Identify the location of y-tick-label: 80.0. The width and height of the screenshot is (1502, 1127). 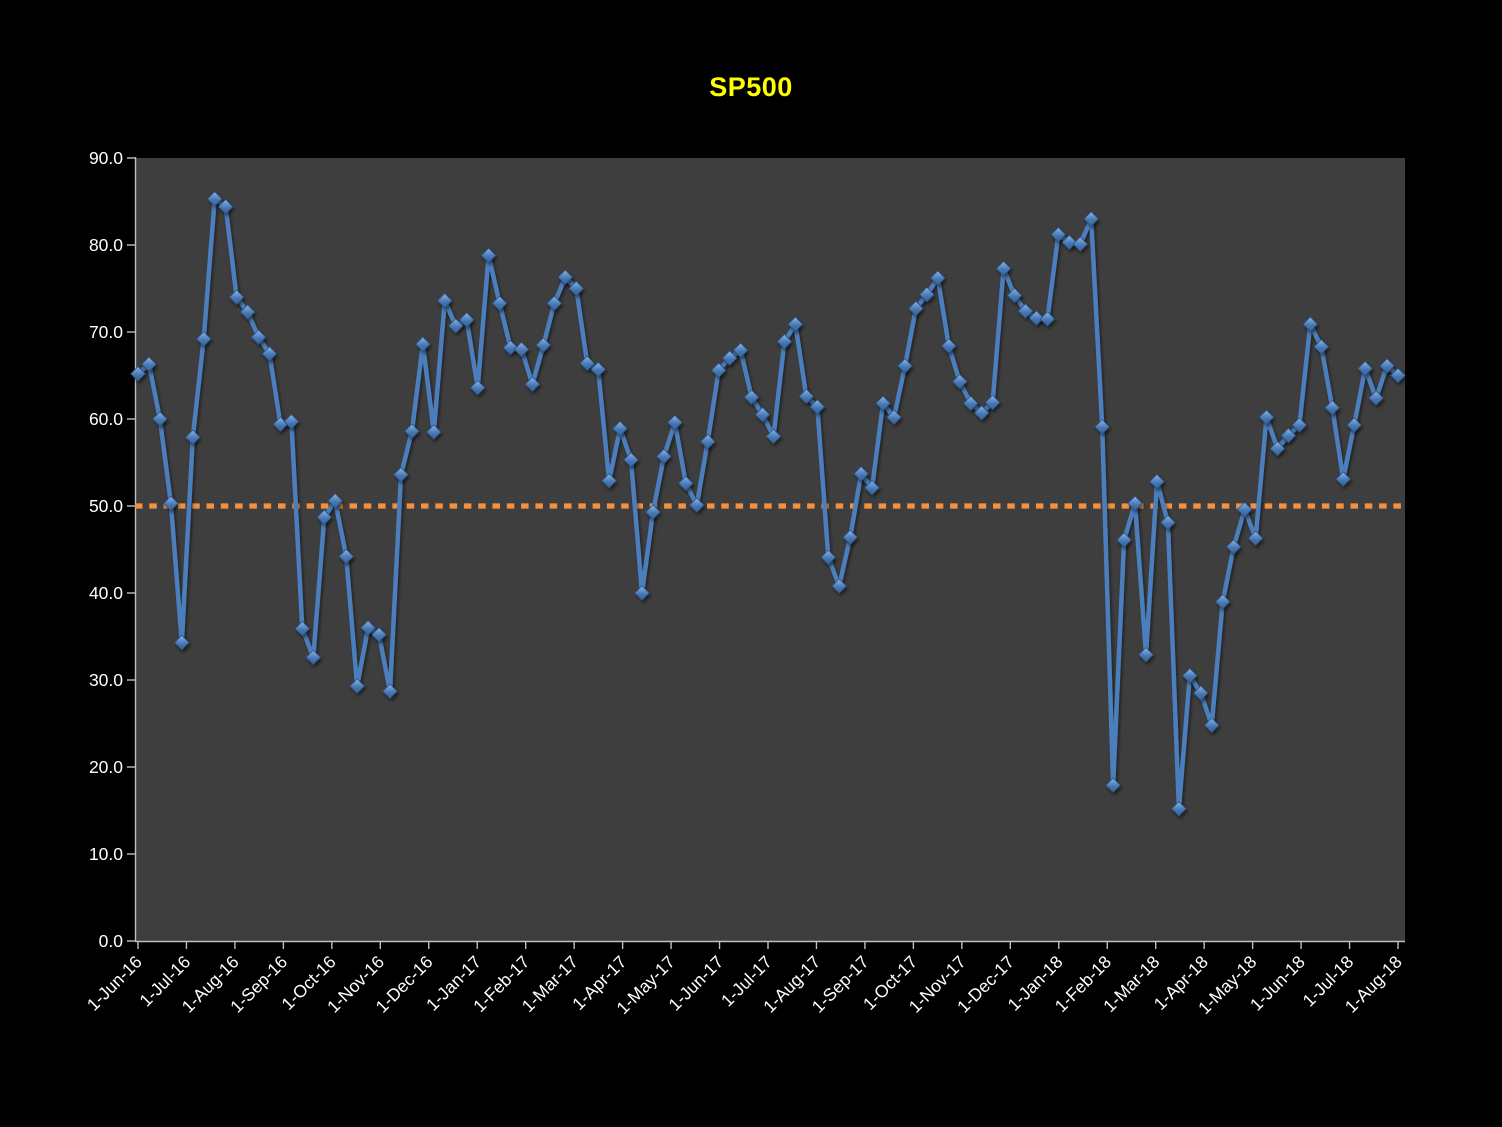
(106, 245).